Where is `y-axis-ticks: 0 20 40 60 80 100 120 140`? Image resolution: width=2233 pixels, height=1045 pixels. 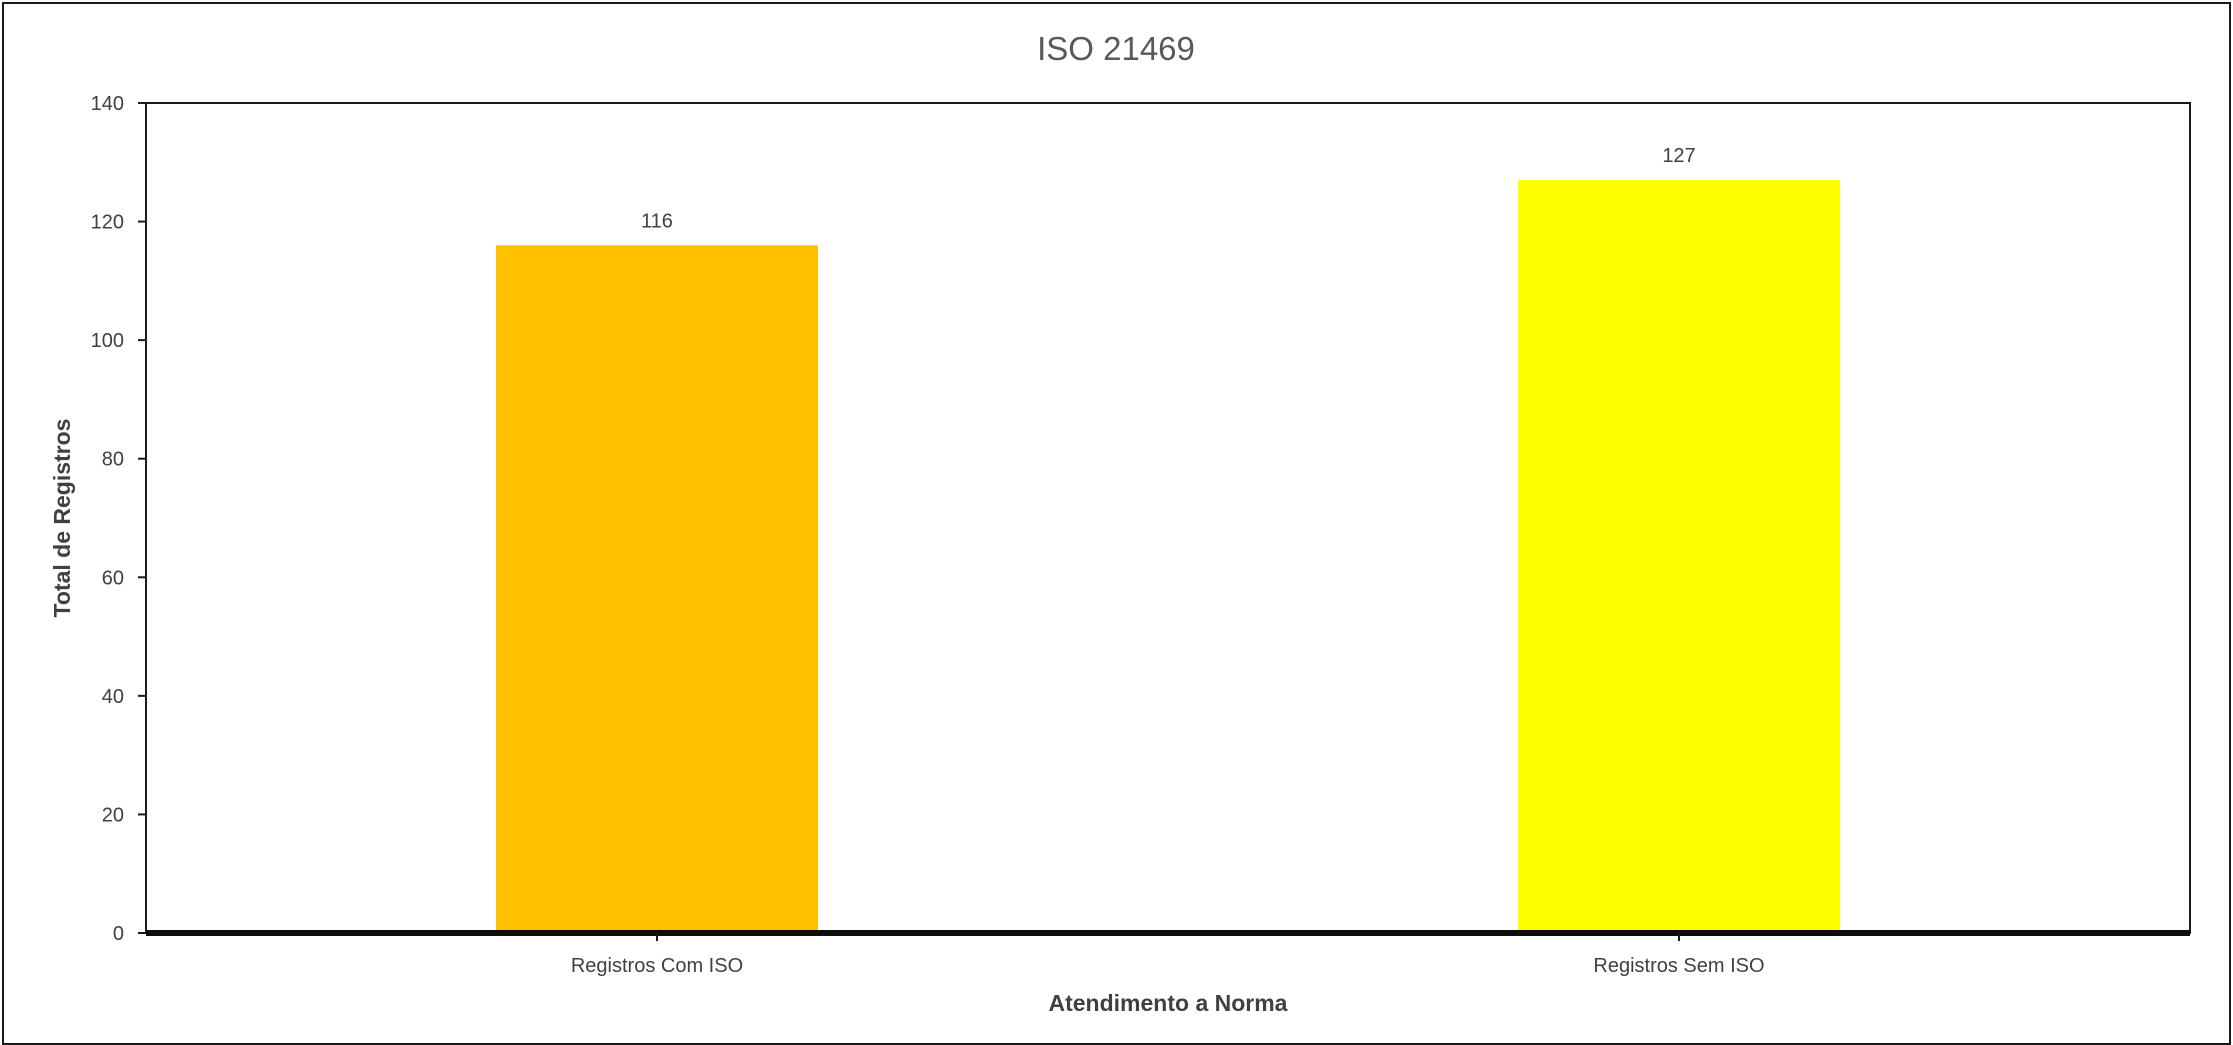 y-axis-ticks: 0 20 40 60 80 100 120 140 is located at coordinates (118, 519).